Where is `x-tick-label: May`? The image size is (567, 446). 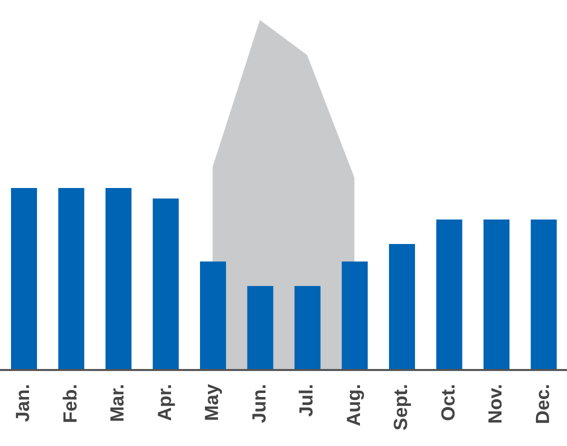 x-tick-label: May is located at coordinates (213, 402).